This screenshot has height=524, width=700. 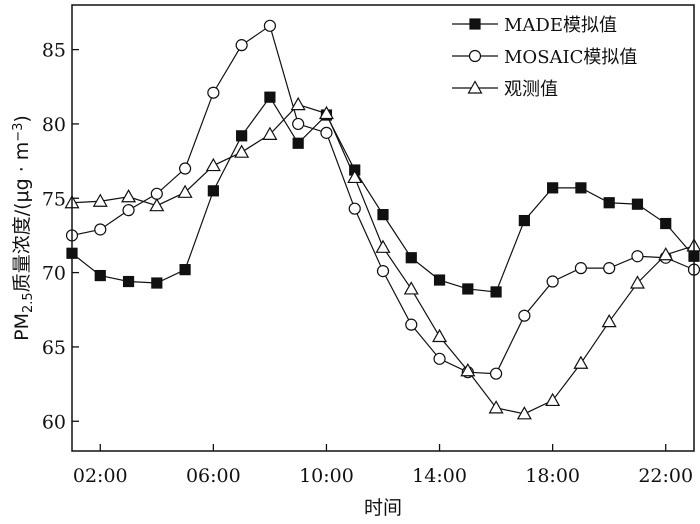 What do you see at coordinates (28, 302) in the screenshot?
I see `y-axis-title-subscript: 2.5` at bounding box center [28, 302].